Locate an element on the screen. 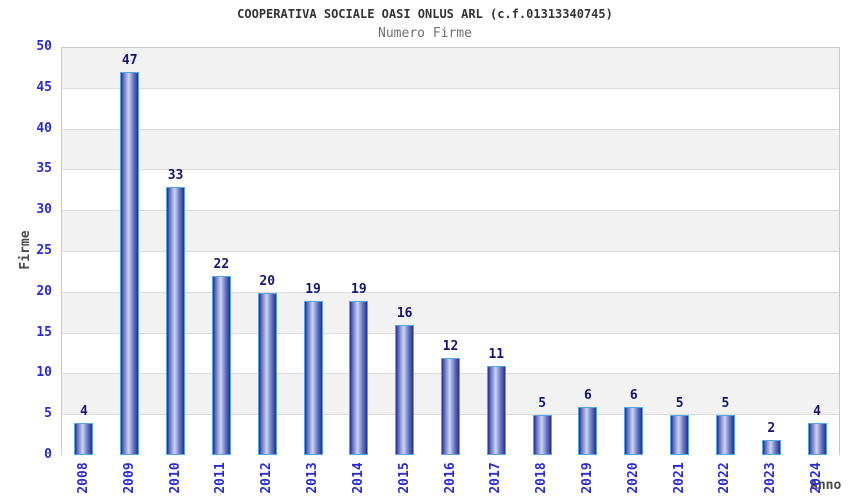  y-tick-20: 20 is located at coordinates (44, 291).